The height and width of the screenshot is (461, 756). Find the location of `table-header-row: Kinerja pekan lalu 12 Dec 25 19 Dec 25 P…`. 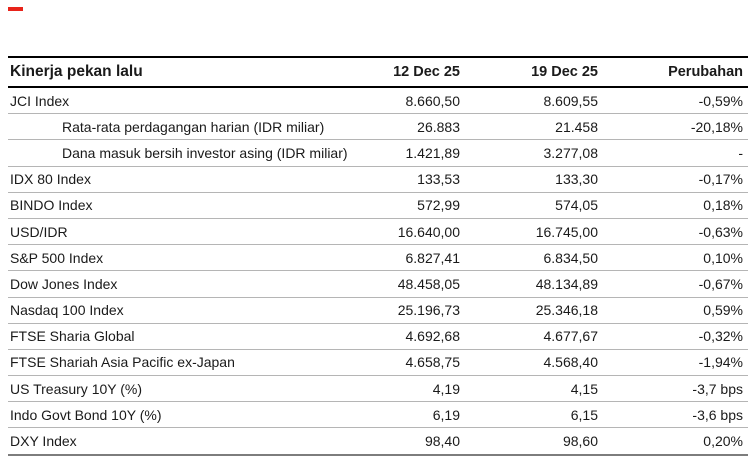

table-header-row: Kinerja pekan lalu 12 Dec 25 19 Dec 25 P… is located at coordinates (378, 72).